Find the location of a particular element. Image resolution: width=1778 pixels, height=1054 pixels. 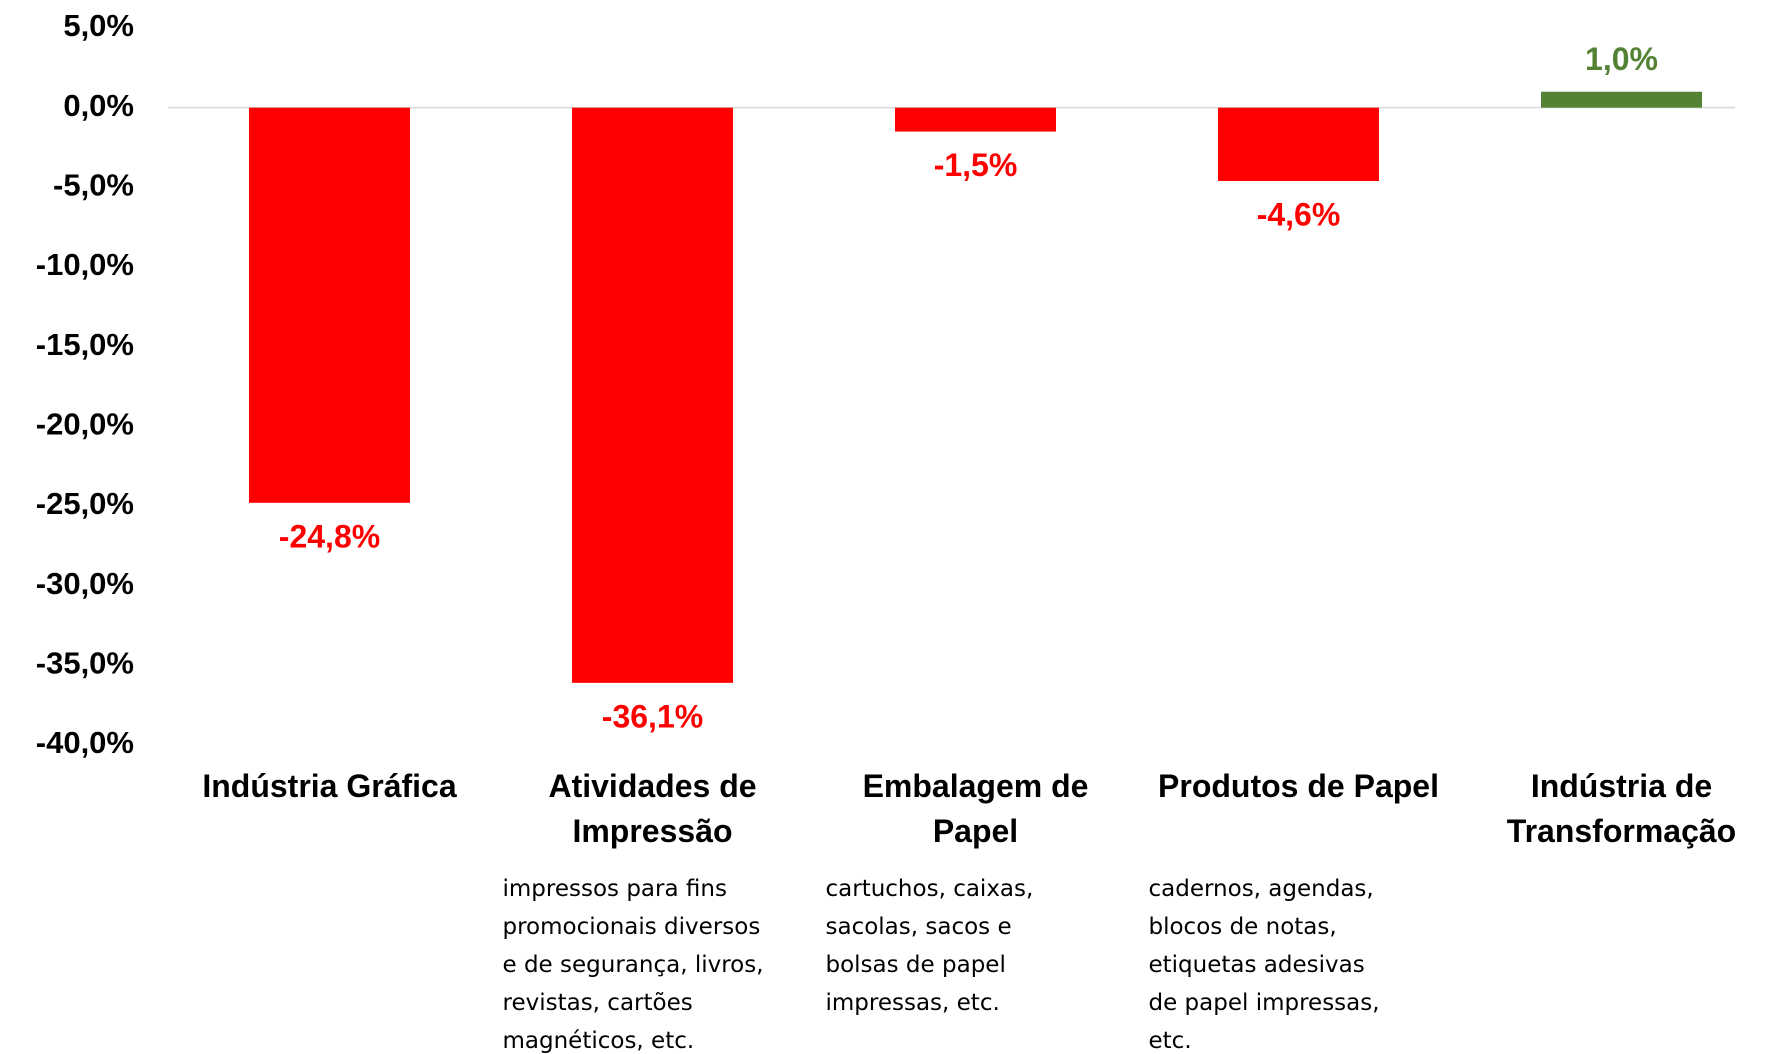

y-tick-label: -15,0% is located at coordinates (85, 344).